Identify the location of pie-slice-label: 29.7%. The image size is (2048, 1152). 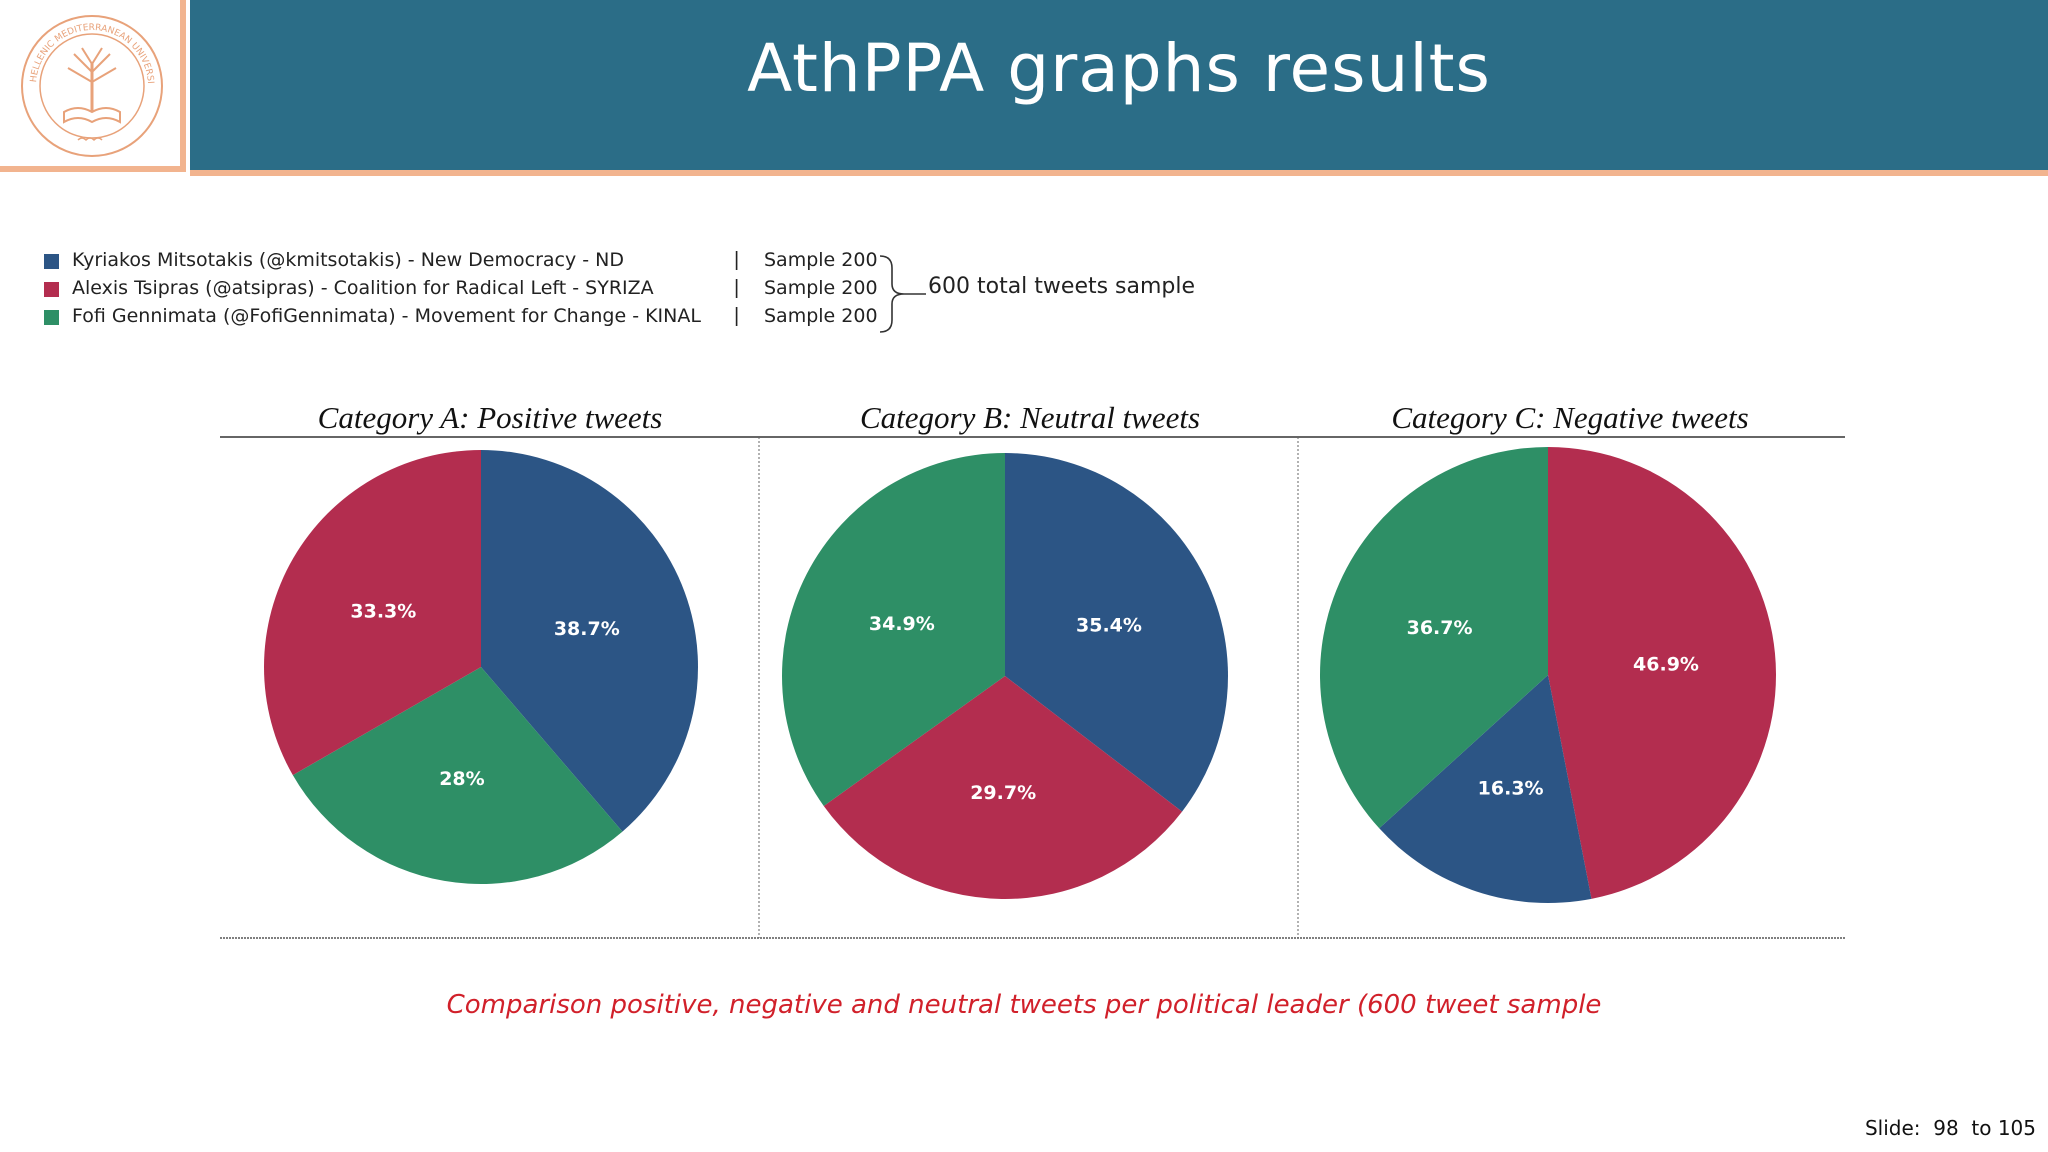
(1003, 793).